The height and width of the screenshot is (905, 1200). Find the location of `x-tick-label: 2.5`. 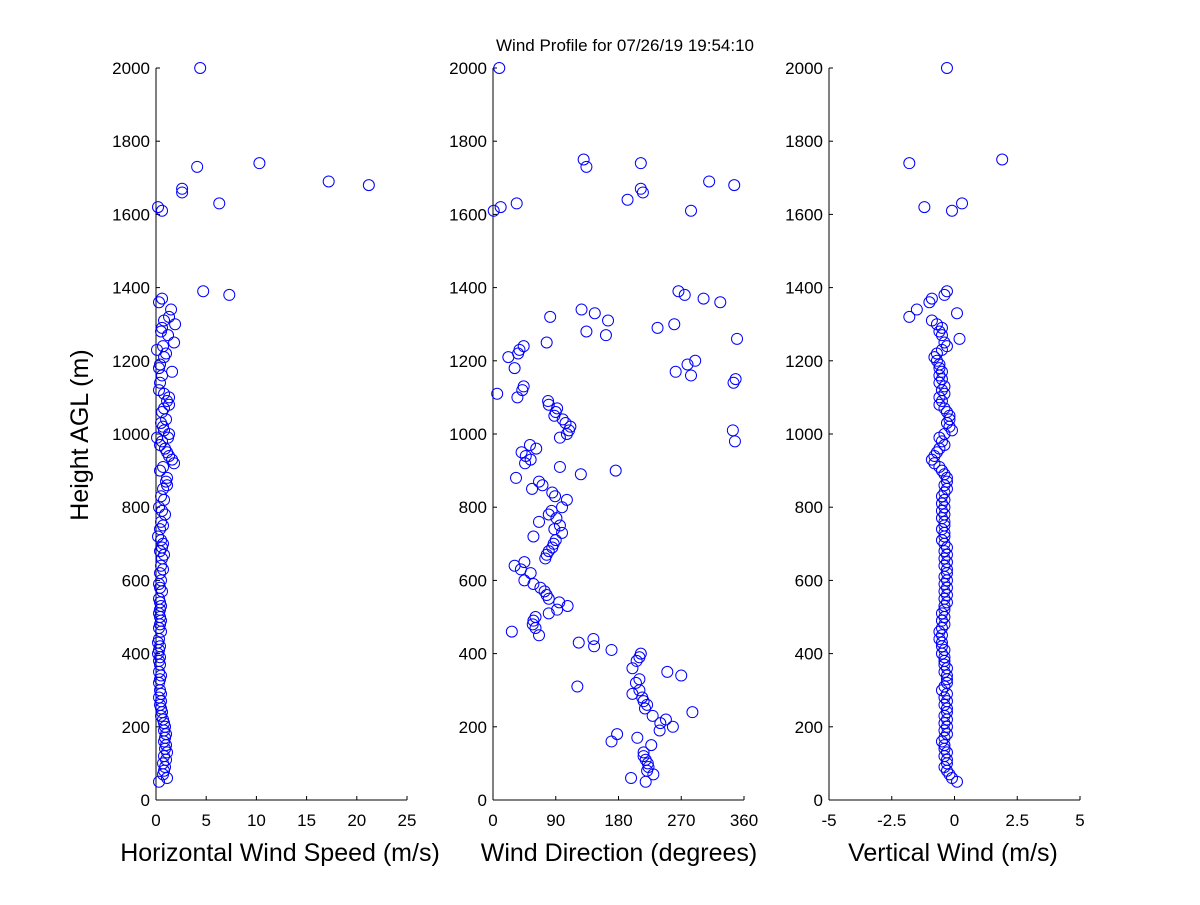

x-tick-label: 2.5 is located at coordinates (1017, 820).